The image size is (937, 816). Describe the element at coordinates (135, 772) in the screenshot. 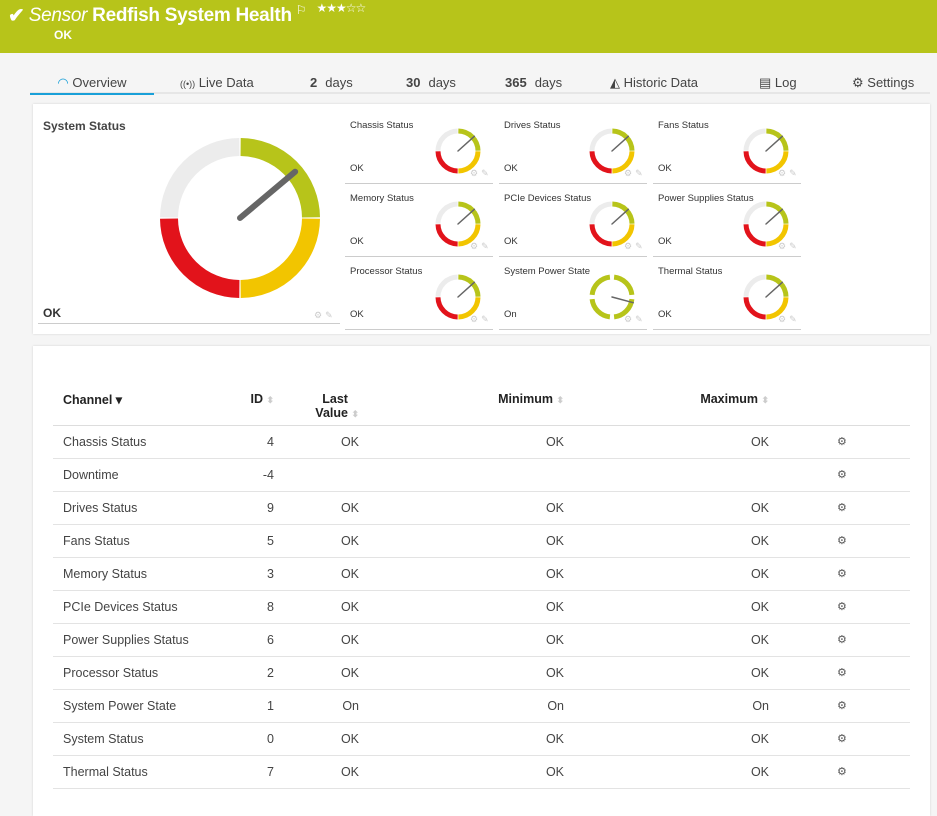

I see `cell-channel: Thermal Status` at that location.